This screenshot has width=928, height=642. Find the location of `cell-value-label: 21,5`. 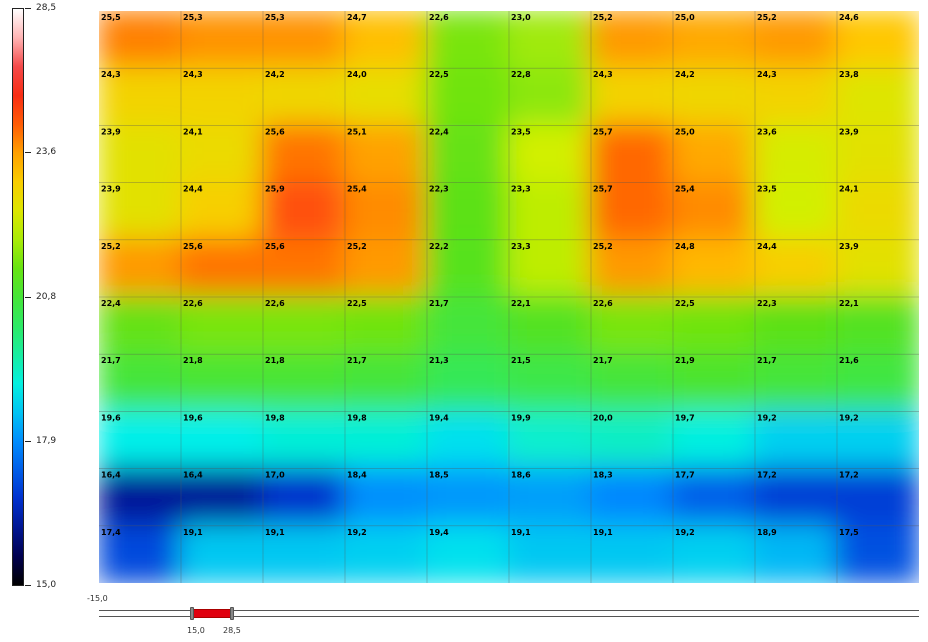

cell-value-label: 21,5 is located at coordinates (521, 360).